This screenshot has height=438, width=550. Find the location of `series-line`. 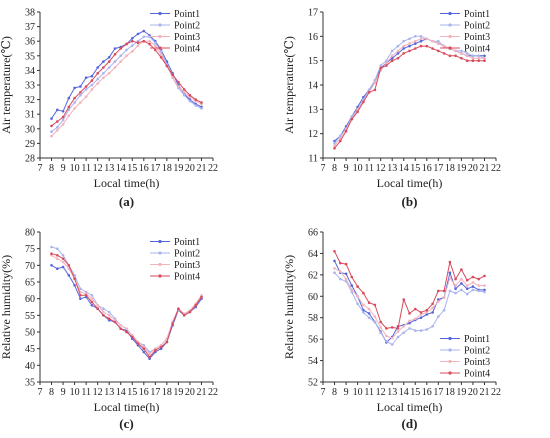

series-line is located at coordinates (409, 97).